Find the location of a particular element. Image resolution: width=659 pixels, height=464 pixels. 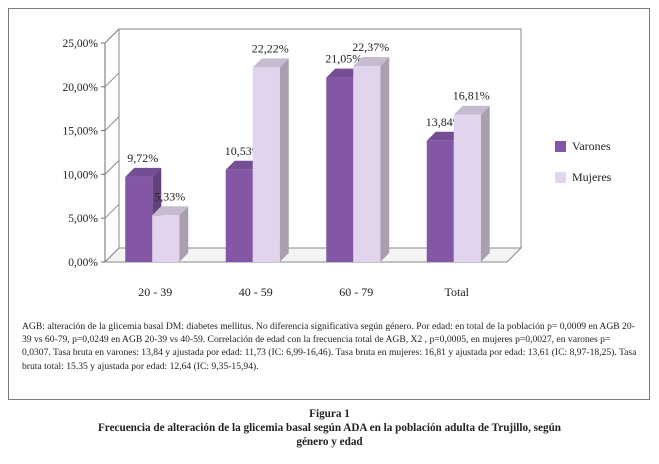

y-tick-label: 10,00% is located at coordinates (81, 175).